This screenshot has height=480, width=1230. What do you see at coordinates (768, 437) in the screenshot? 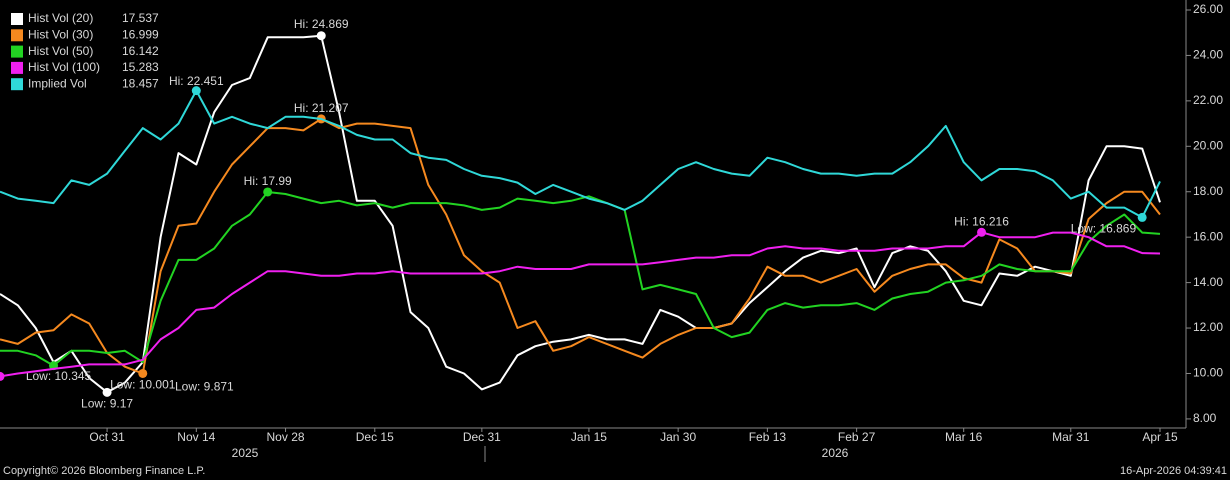
I see `x-tick-label: Feb 13` at bounding box center [768, 437].